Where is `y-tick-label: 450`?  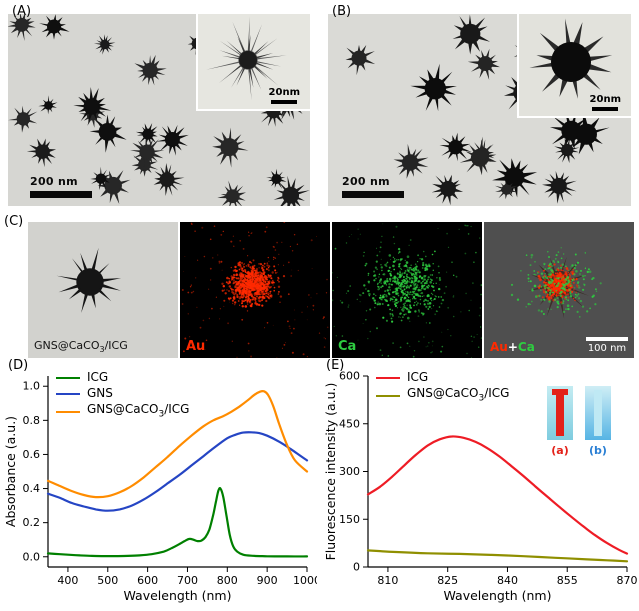 y-tick-label: 450 is located at coordinates (349, 423).